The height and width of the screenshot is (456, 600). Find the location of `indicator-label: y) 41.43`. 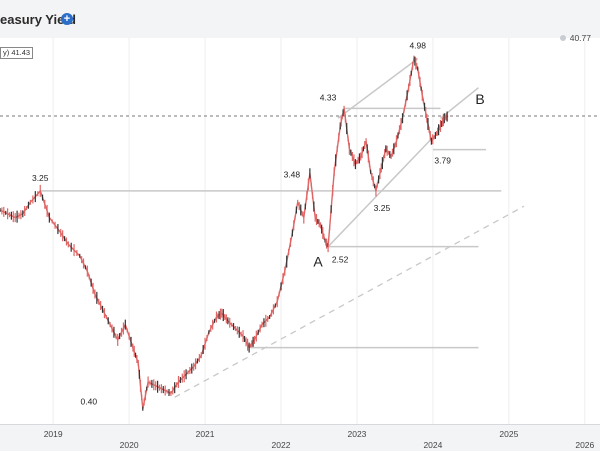

indicator-label: y) 41.43 is located at coordinates (17, 53).